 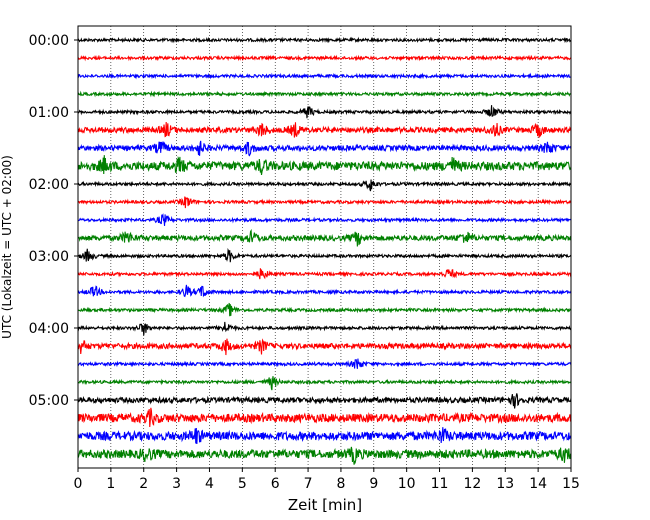 I want to click on x-tick-label: 11, so click(x=440, y=484).